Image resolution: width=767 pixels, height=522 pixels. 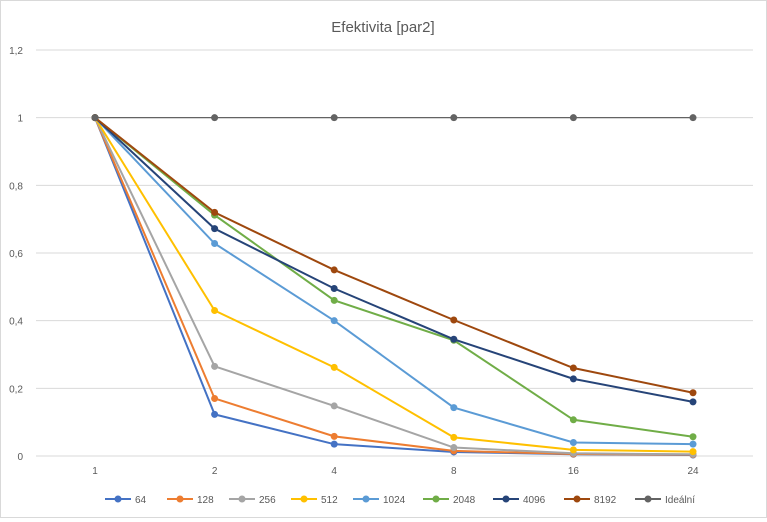 What do you see at coordinates (574, 471) in the screenshot?
I see `x-tick-label: 16` at bounding box center [574, 471].